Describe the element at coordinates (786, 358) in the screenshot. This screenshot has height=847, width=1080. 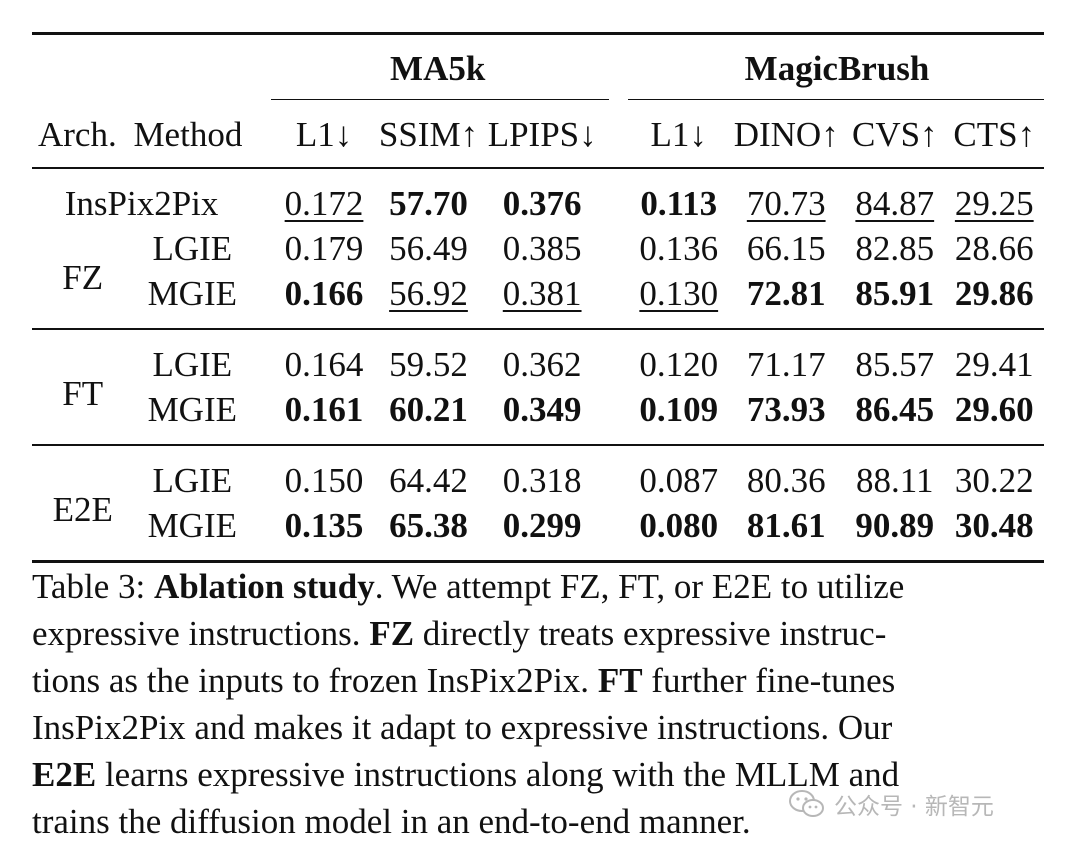
I see `value-cell: 71.17` at that location.